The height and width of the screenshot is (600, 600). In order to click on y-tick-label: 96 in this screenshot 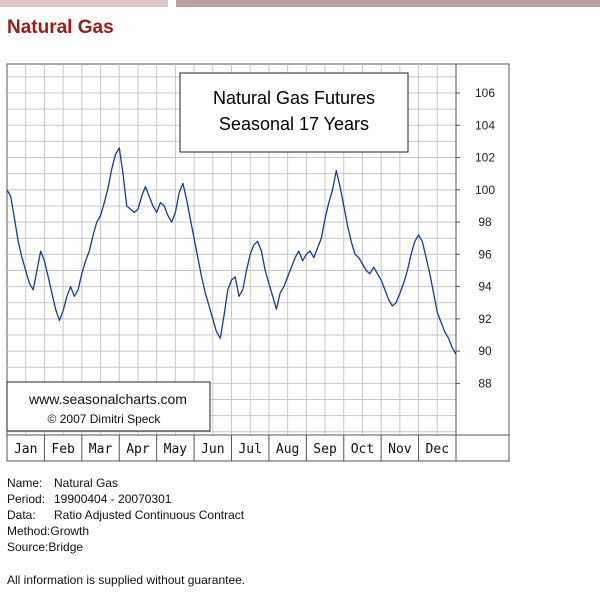, I will do `click(485, 254)`.